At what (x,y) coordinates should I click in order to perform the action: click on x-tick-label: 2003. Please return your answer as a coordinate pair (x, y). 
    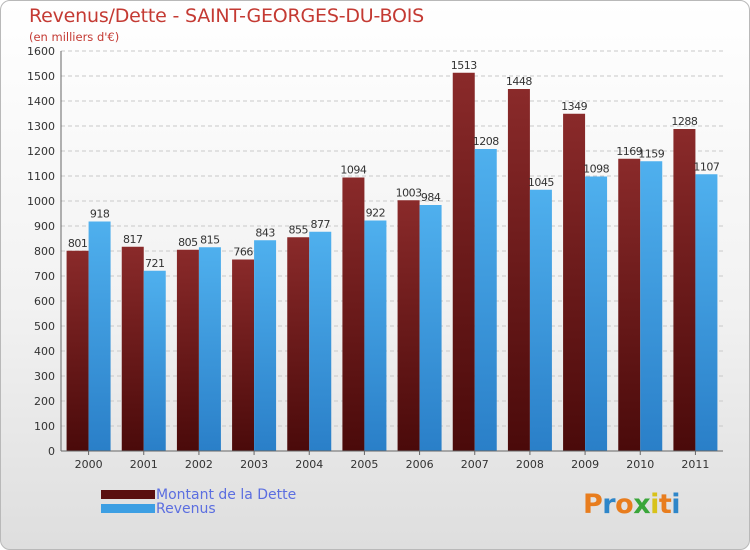
    Looking at the image, I should click on (254, 464).